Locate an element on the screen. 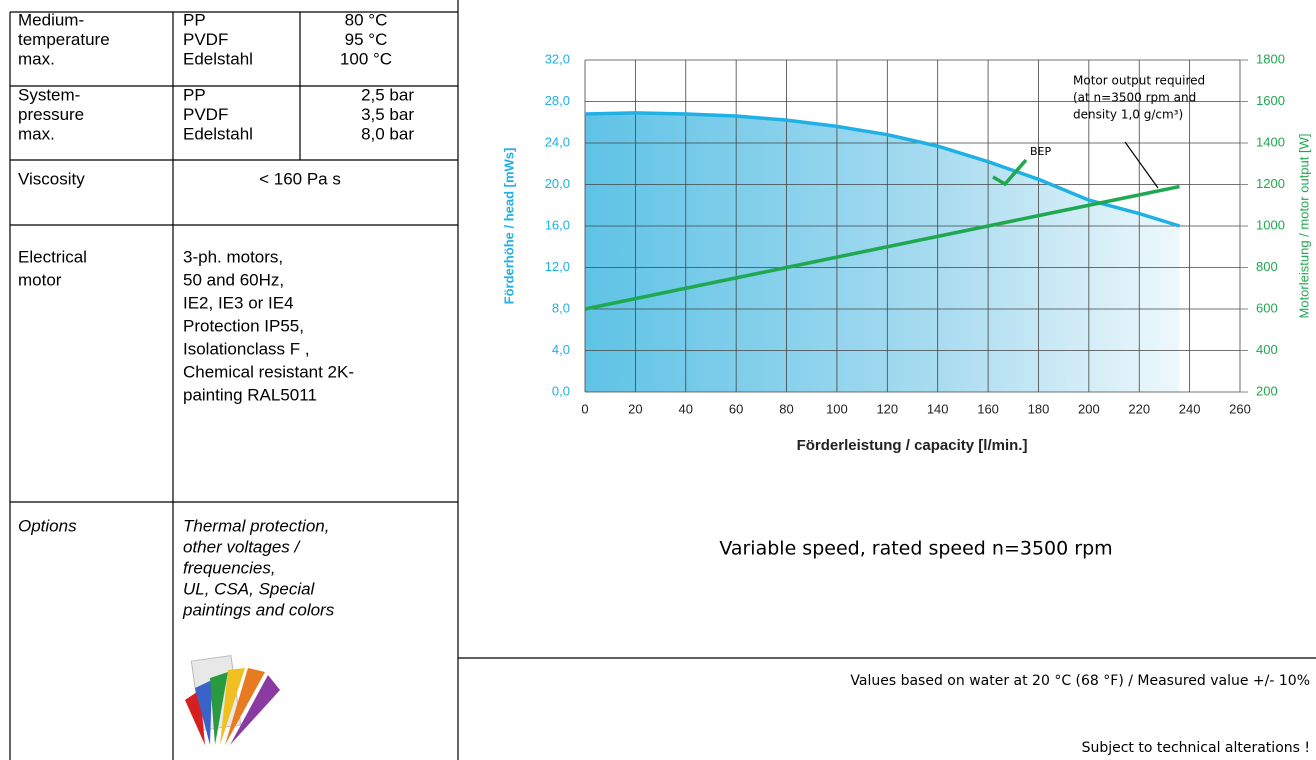  row-label: Medium- is located at coordinates (51, 19).